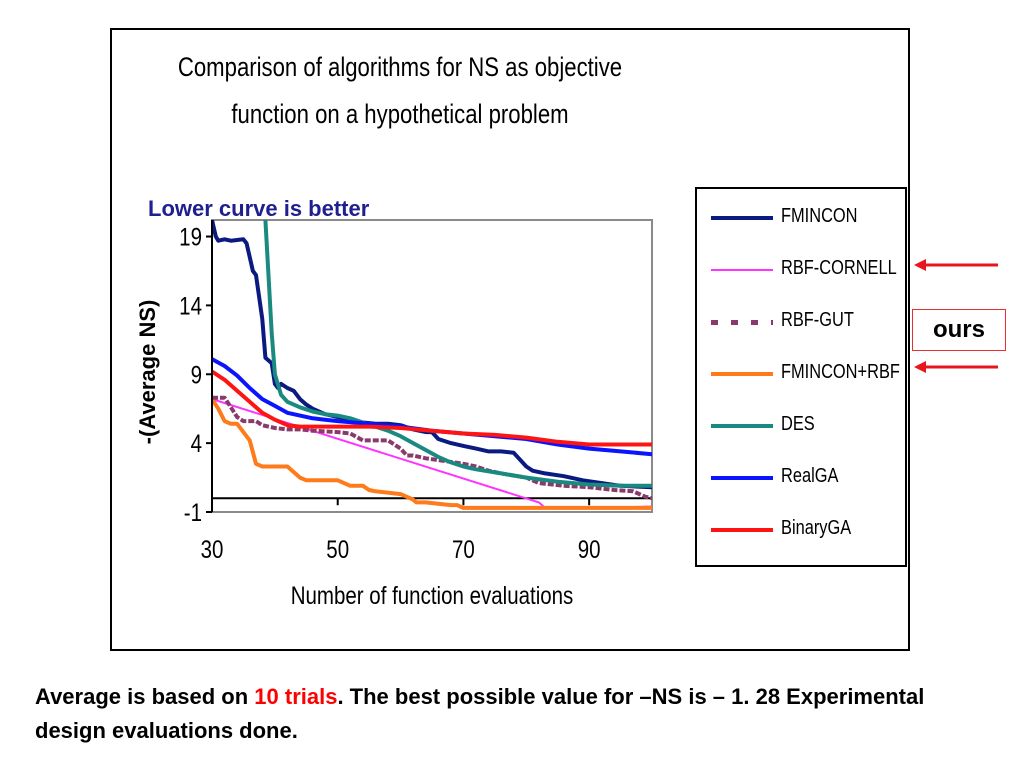 The width and height of the screenshot is (1024, 768). What do you see at coordinates (798, 424) in the screenshot?
I see `legend-label: DES` at bounding box center [798, 424].